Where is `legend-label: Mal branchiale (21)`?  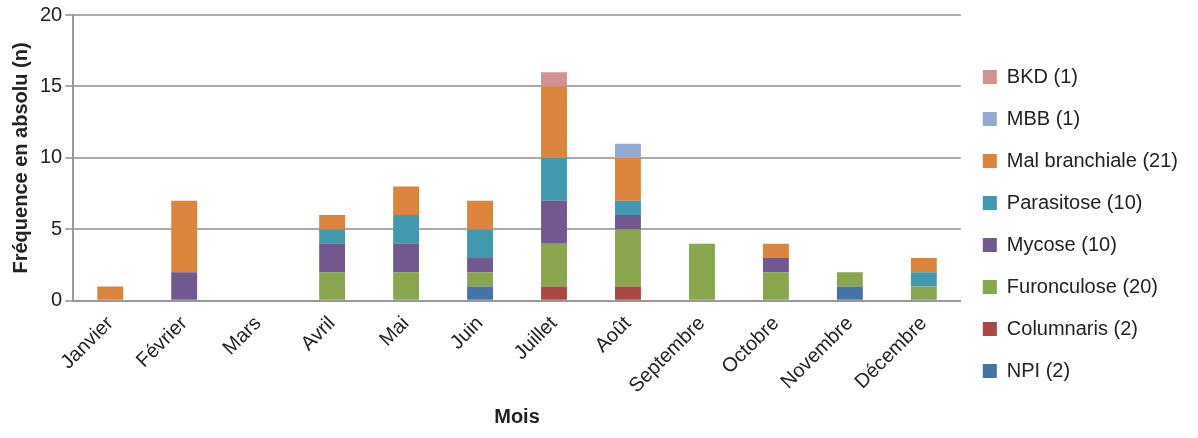 legend-label: Mal branchiale (21) is located at coordinates (1092, 159).